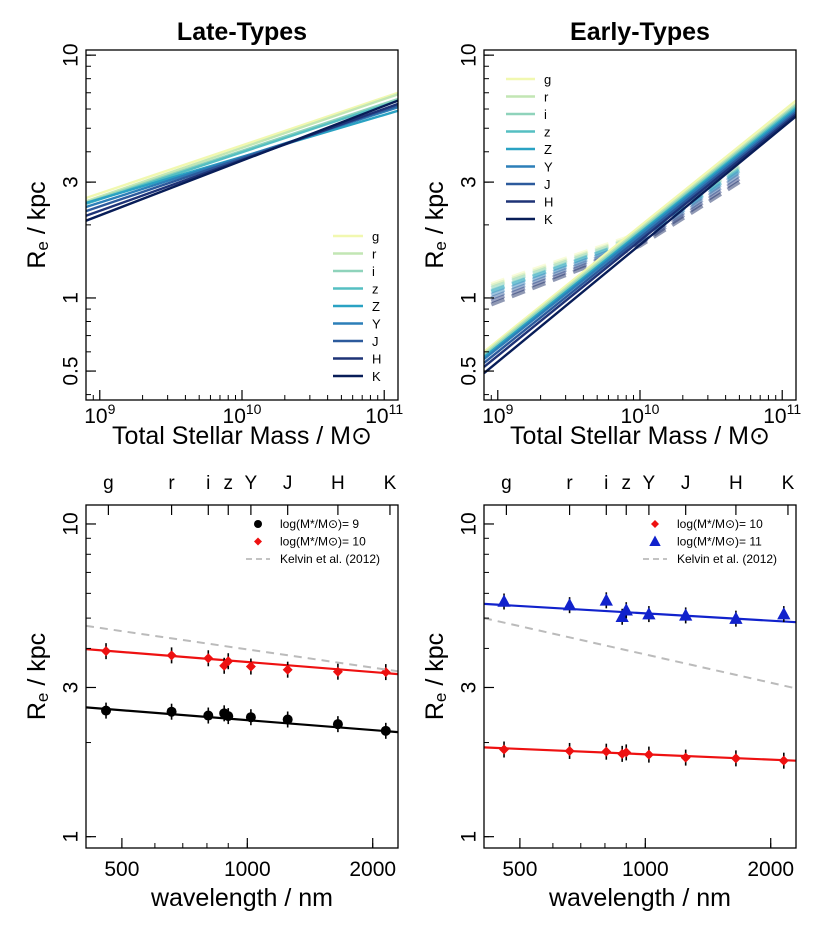 The width and height of the screenshot is (830, 934). Describe the element at coordinates (788, 483) in the screenshot. I see `band-label: K` at that location.